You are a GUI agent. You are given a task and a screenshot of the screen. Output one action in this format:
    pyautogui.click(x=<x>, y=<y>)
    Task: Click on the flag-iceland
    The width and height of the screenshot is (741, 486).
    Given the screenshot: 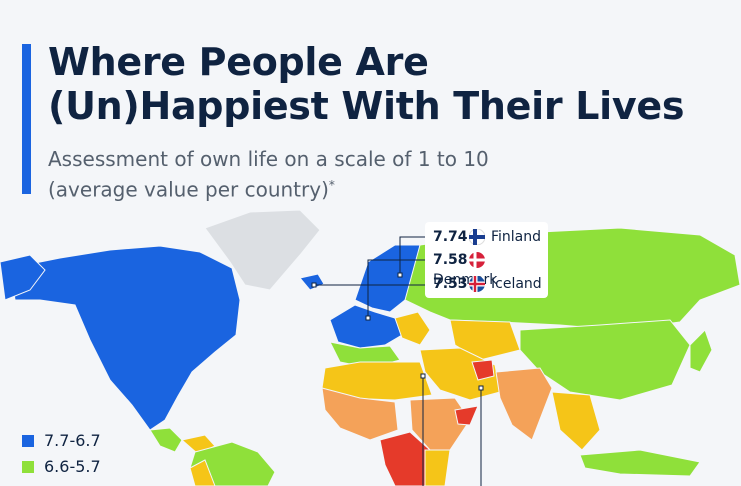 What is the action you would take?
    pyautogui.click(x=477, y=284)
    